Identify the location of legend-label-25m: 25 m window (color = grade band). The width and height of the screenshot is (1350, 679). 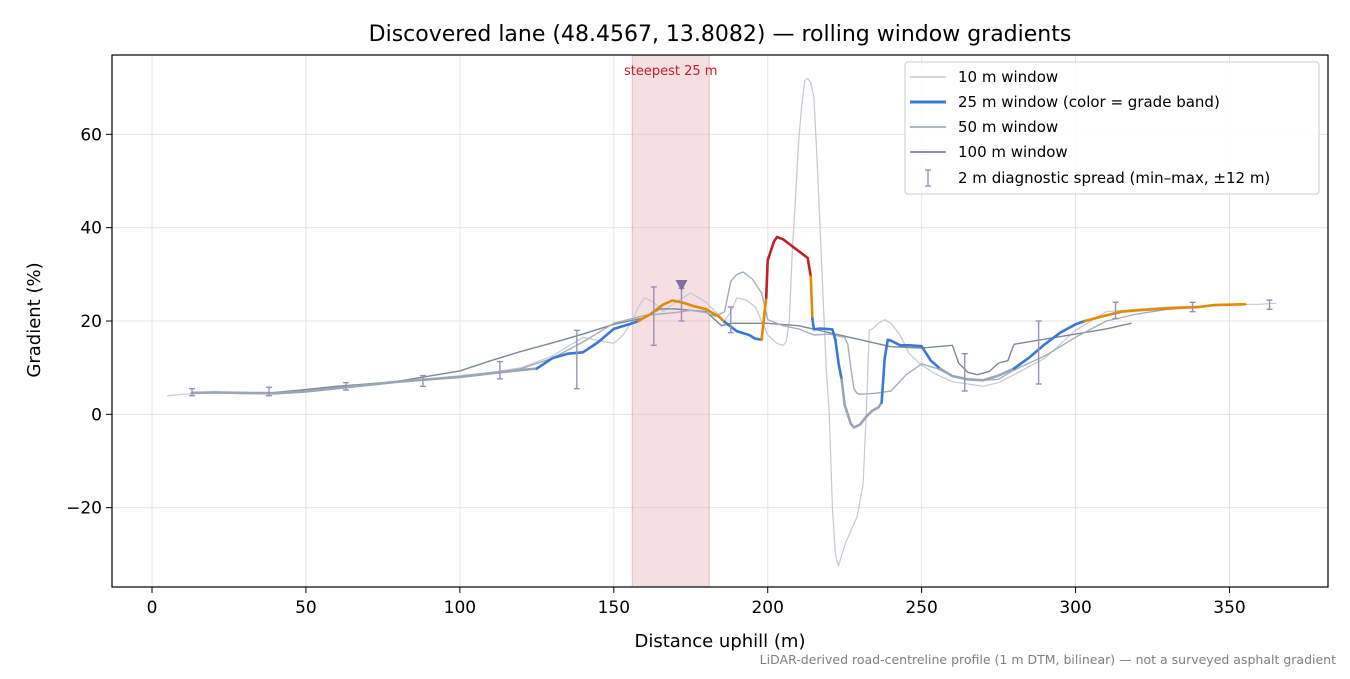
(1089, 102).